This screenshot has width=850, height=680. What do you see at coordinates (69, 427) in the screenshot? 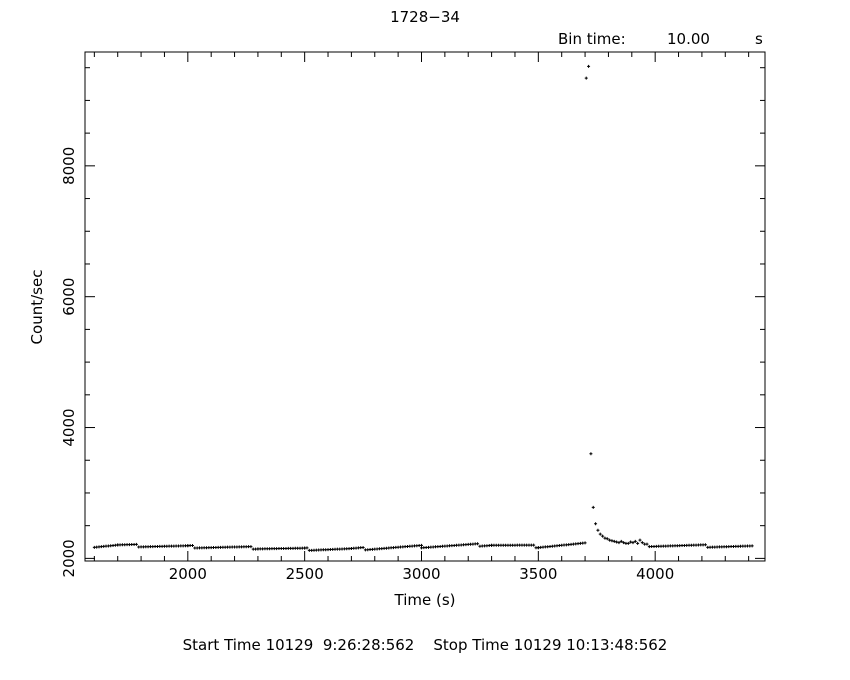
I see `y-tick-label-4000: 4000` at bounding box center [69, 427].